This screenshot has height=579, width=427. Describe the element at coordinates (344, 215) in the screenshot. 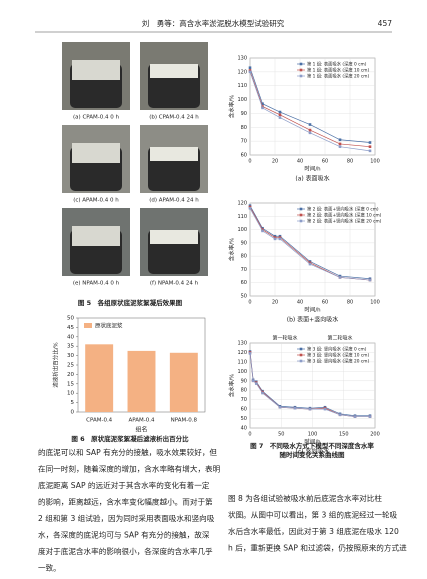

I see `legend-label: 第 2 组: 表面+竖向吸水 (深度 10 cm)` at that location.